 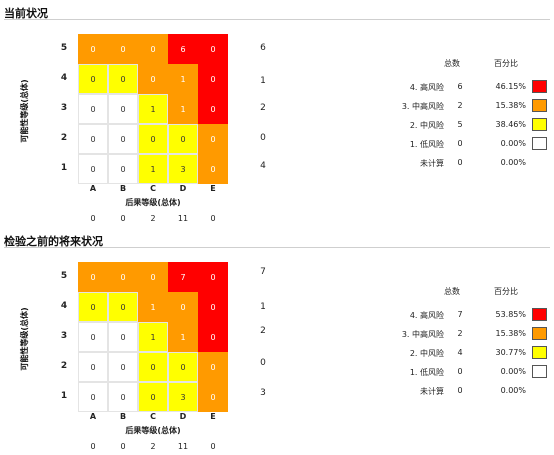 What do you see at coordinates (510, 124) in the screenshot?
I see `legend-percent: 38.46%` at bounding box center [510, 124].